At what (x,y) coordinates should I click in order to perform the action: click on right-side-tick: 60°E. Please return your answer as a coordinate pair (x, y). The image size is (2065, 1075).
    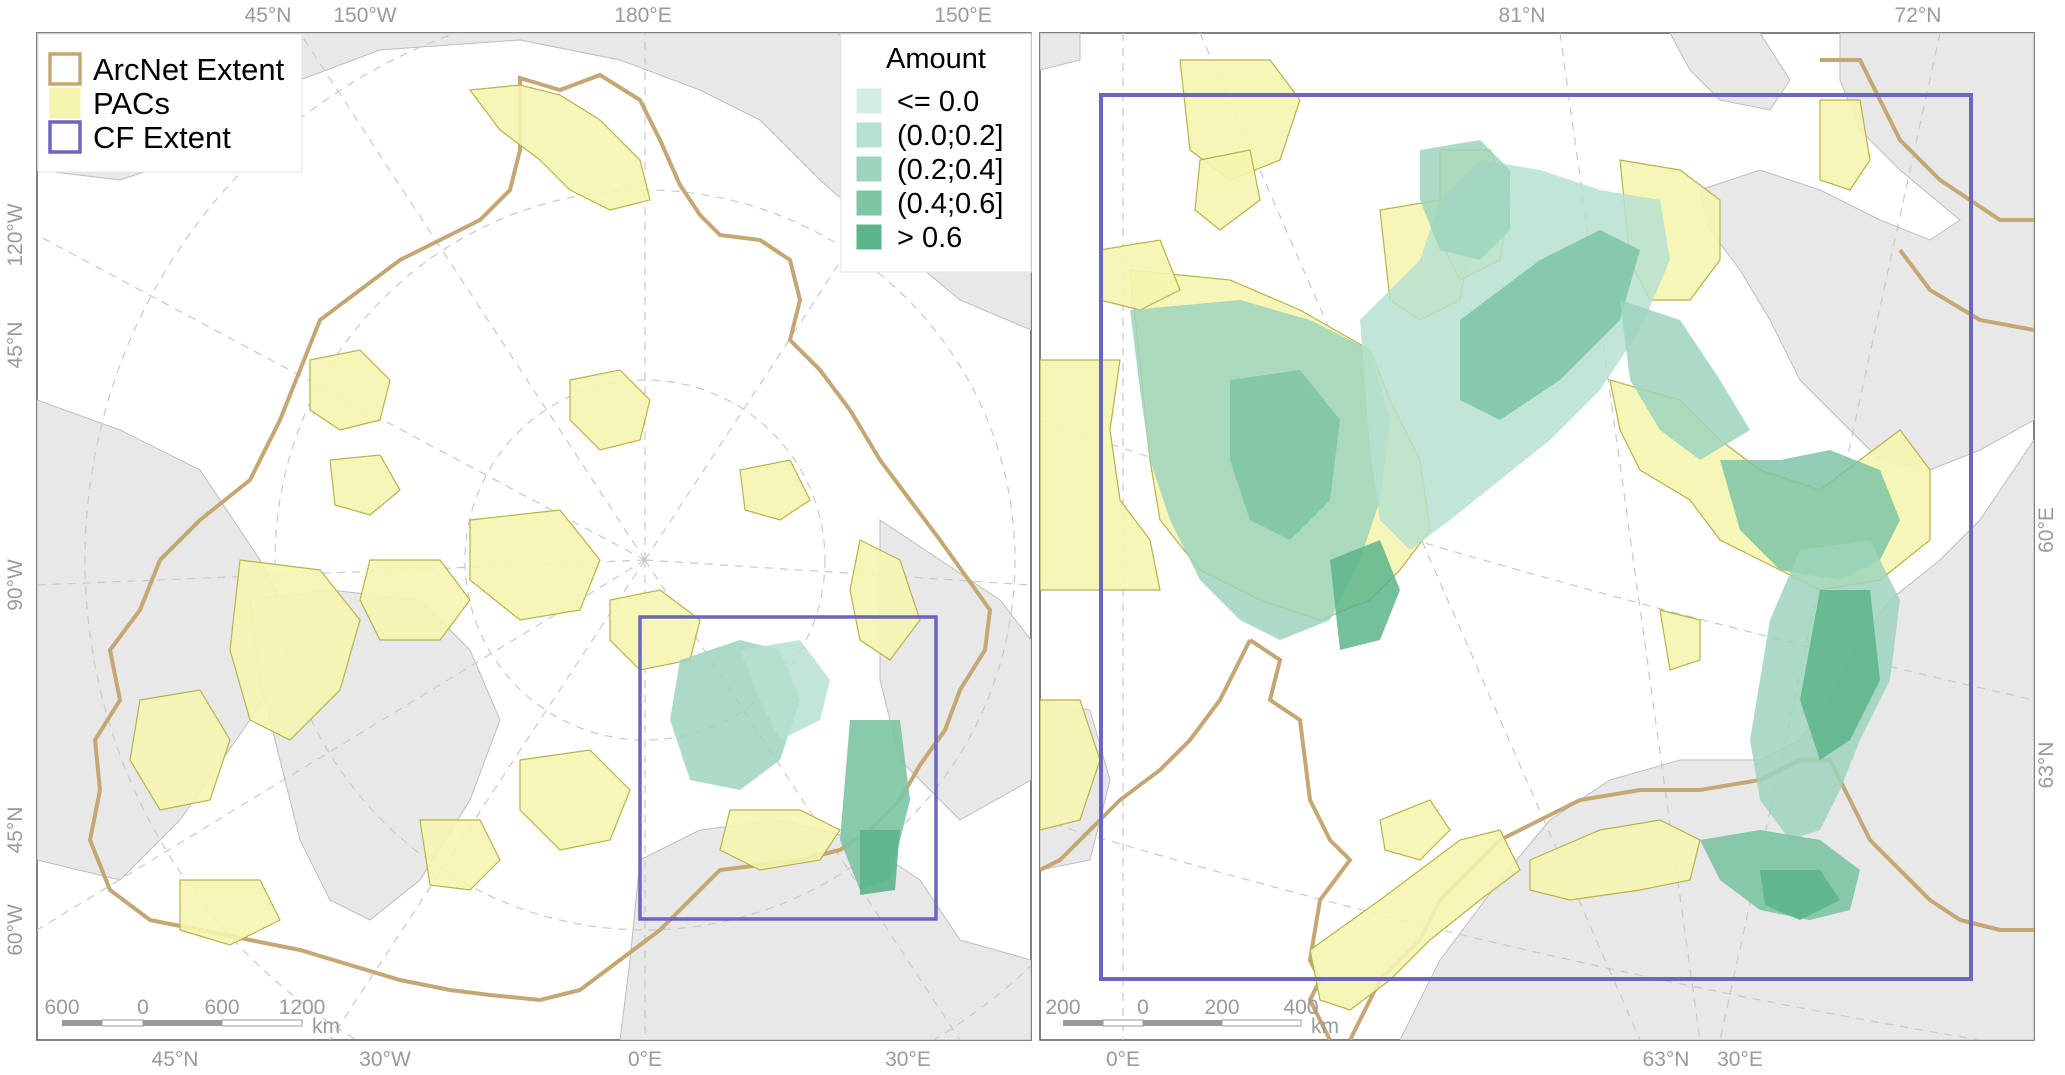
    Looking at the image, I should click on (2046, 530).